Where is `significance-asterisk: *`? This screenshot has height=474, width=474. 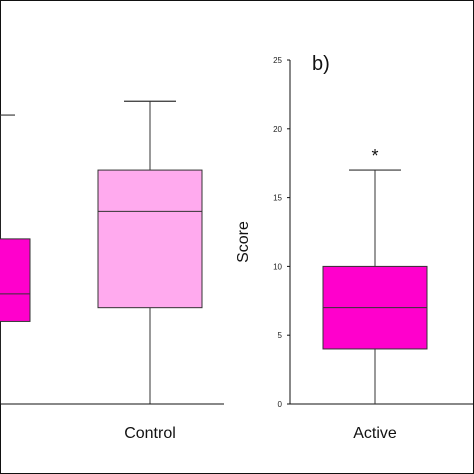 significance-asterisk: * is located at coordinates (374, 156).